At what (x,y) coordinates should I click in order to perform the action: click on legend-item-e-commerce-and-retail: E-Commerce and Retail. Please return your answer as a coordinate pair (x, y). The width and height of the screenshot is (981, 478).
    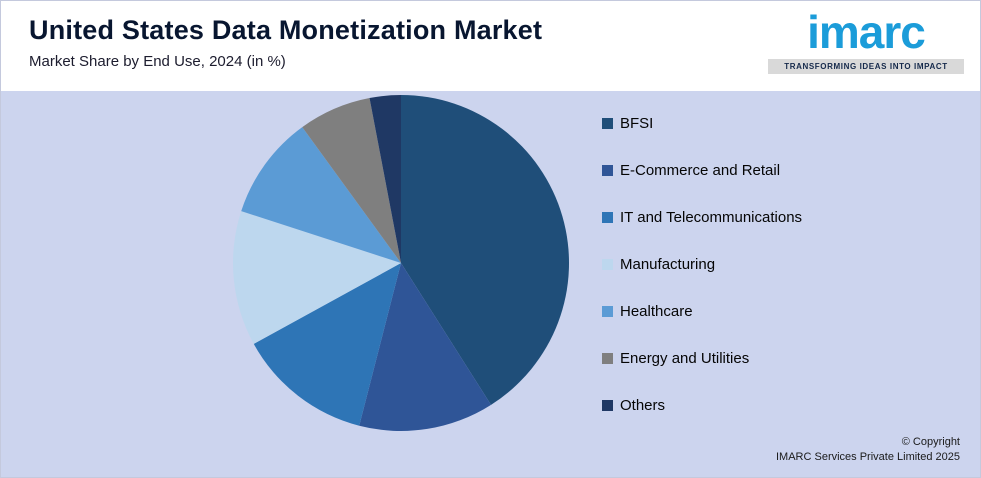
    Looking at the image, I should click on (702, 170).